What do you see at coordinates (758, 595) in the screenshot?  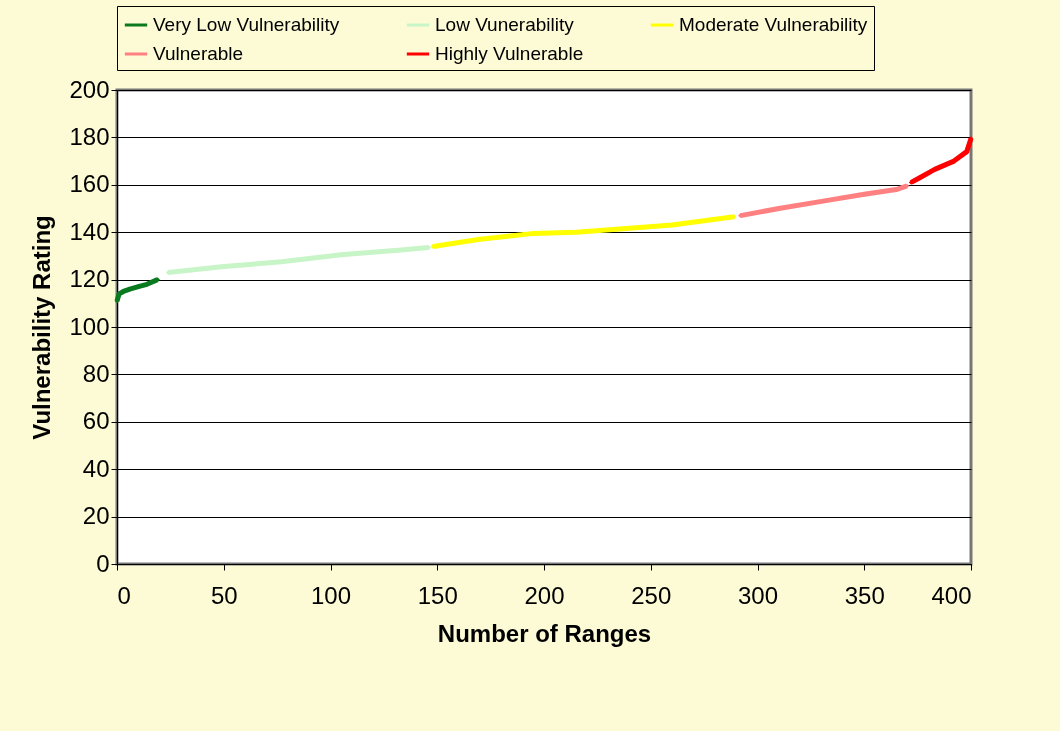 I see `x-tick-label: 300` at bounding box center [758, 595].